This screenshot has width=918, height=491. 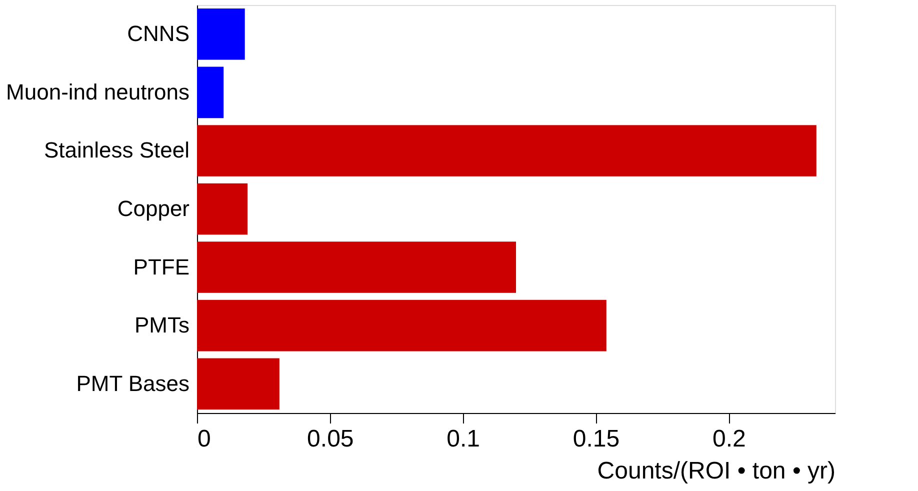 I want to click on x-tick-label: 0.15, so click(x=596, y=439).